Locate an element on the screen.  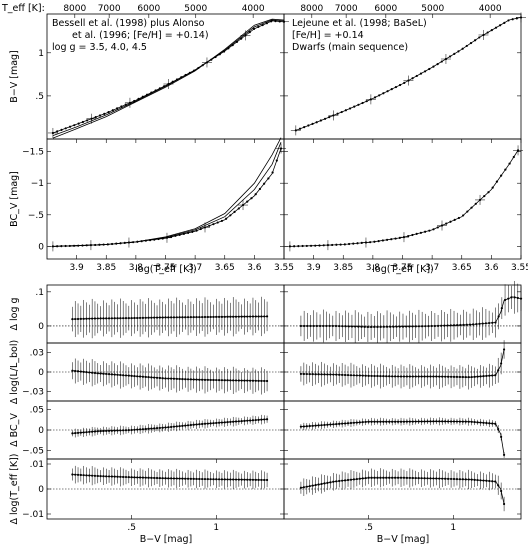
x-tick-label: 3.6 is located at coordinates (254, 268).